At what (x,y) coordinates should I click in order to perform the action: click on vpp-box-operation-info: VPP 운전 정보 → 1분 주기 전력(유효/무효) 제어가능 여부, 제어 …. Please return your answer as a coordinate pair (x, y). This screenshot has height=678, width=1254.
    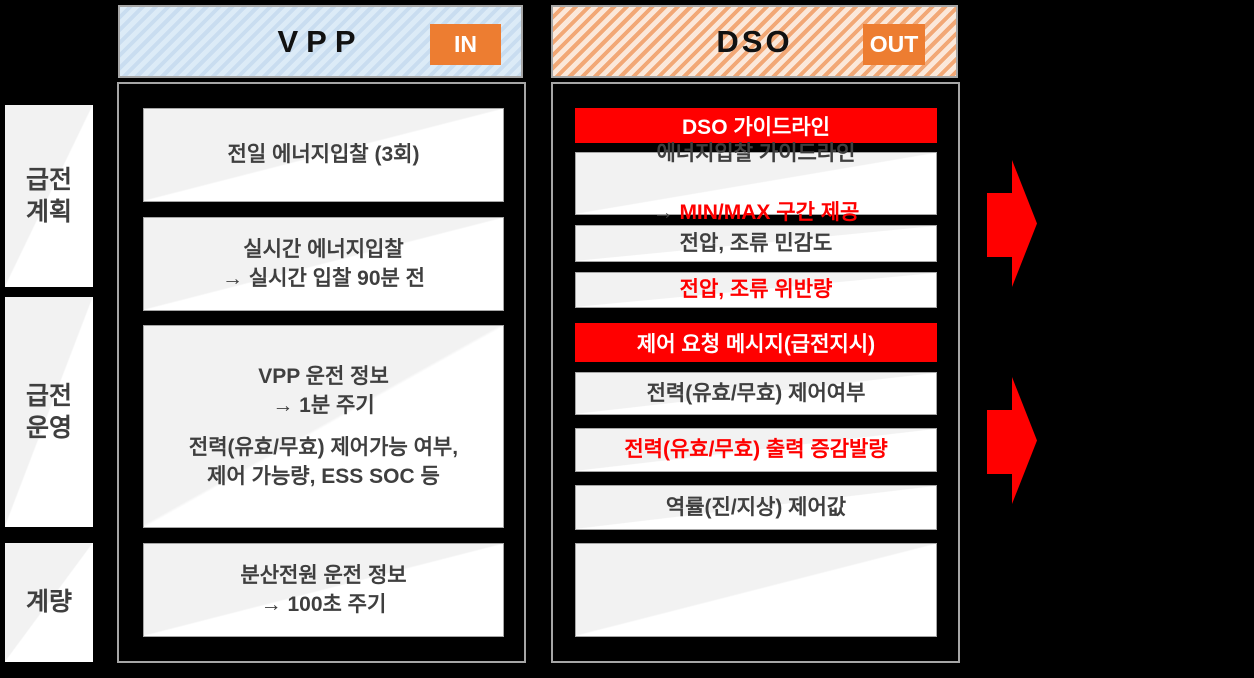
    Looking at the image, I should click on (323, 426).